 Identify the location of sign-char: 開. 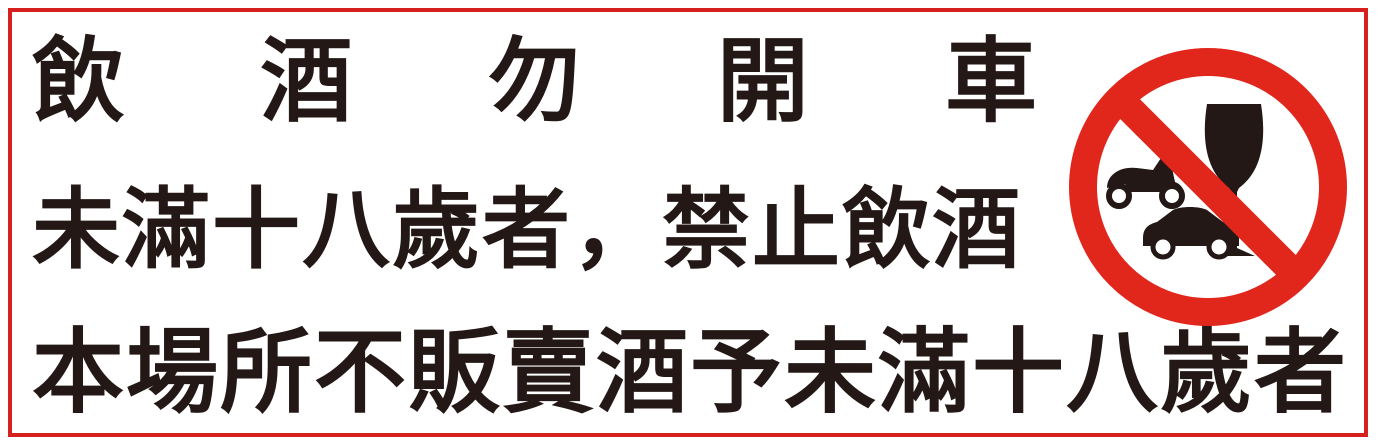
(762, 81).